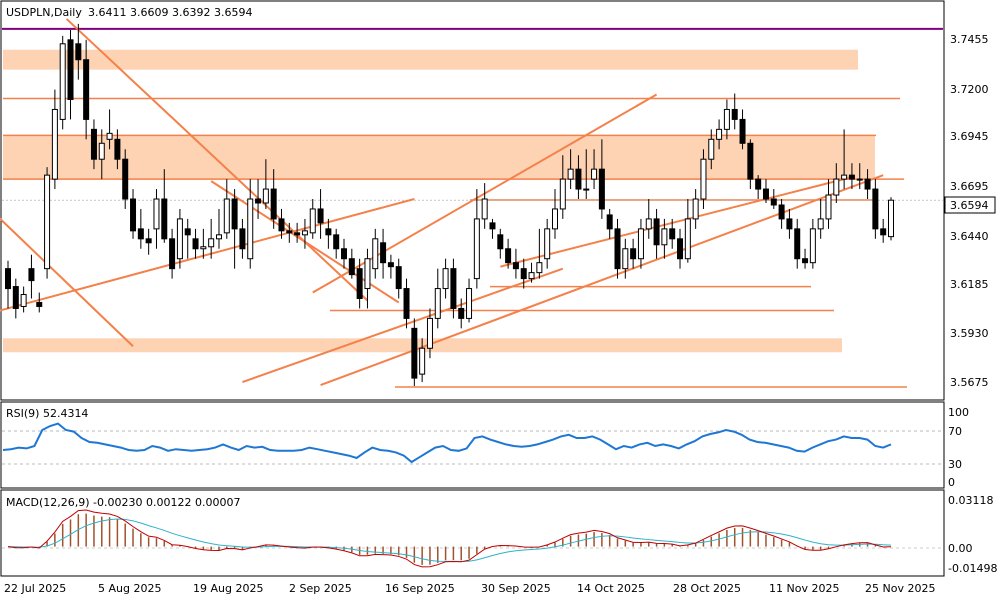 The width and height of the screenshot is (1000, 600). What do you see at coordinates (611, 588) in the screenshot?
I see `date-label: 14 Oct 2025` at bounding box center [611, 588].